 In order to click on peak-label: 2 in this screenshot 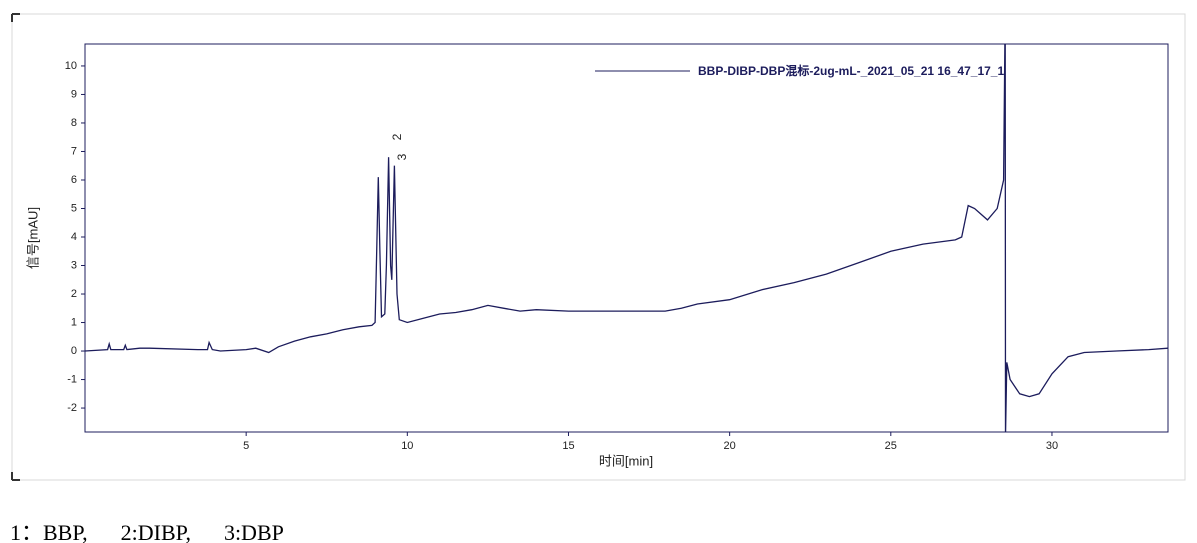, I will do `click(397, 136)`.